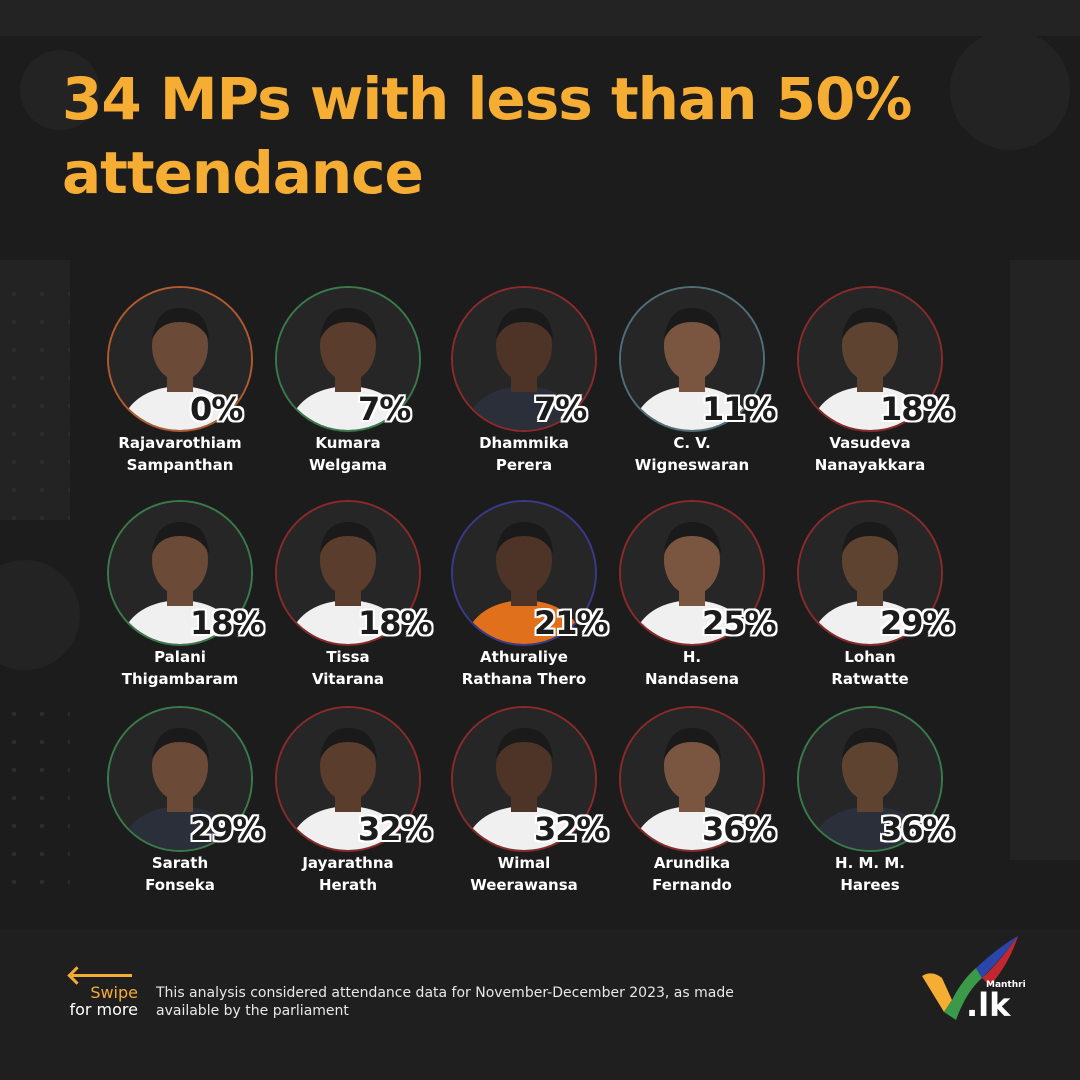 This screenshot has height=1080, width=1080. Describe the element at coordinates (348, 454) in the screenshot. I see `mp-name: Kumara Welgama` at that location.